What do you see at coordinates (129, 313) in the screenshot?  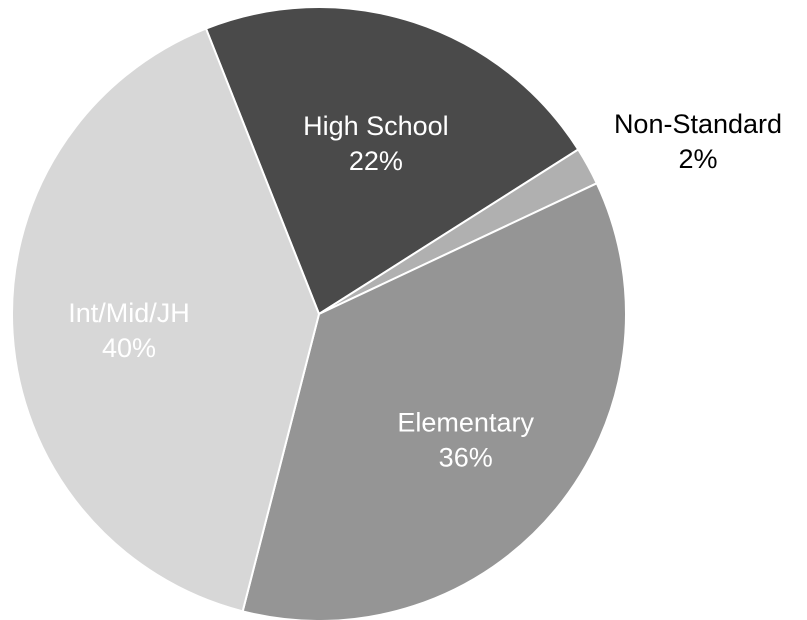 I see `slice-category-label: Int/Mid/JH` at bounding box center [129, 313].